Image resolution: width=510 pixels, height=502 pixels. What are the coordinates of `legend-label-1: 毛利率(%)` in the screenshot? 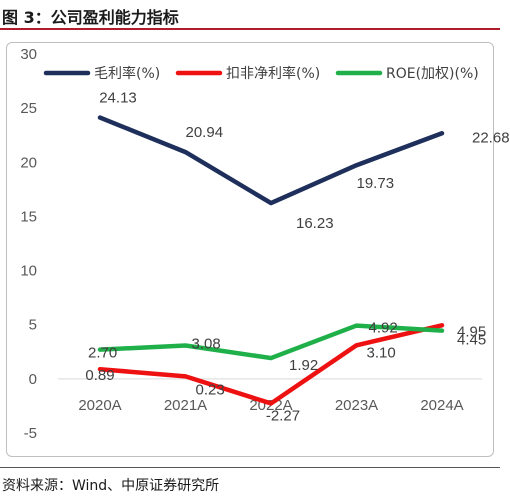 It's located at (127, 73).